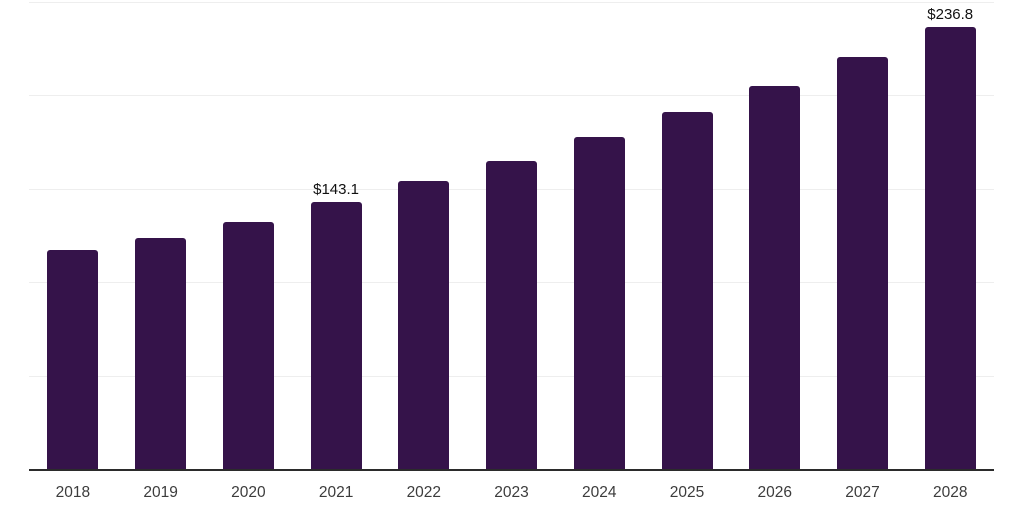 Image resolution: width=1024 pixels, height=512 pixels. What do you see at coordinates (424, 325) in the screenshot?
I see `bar-2022` at bounding box center [424, 325].